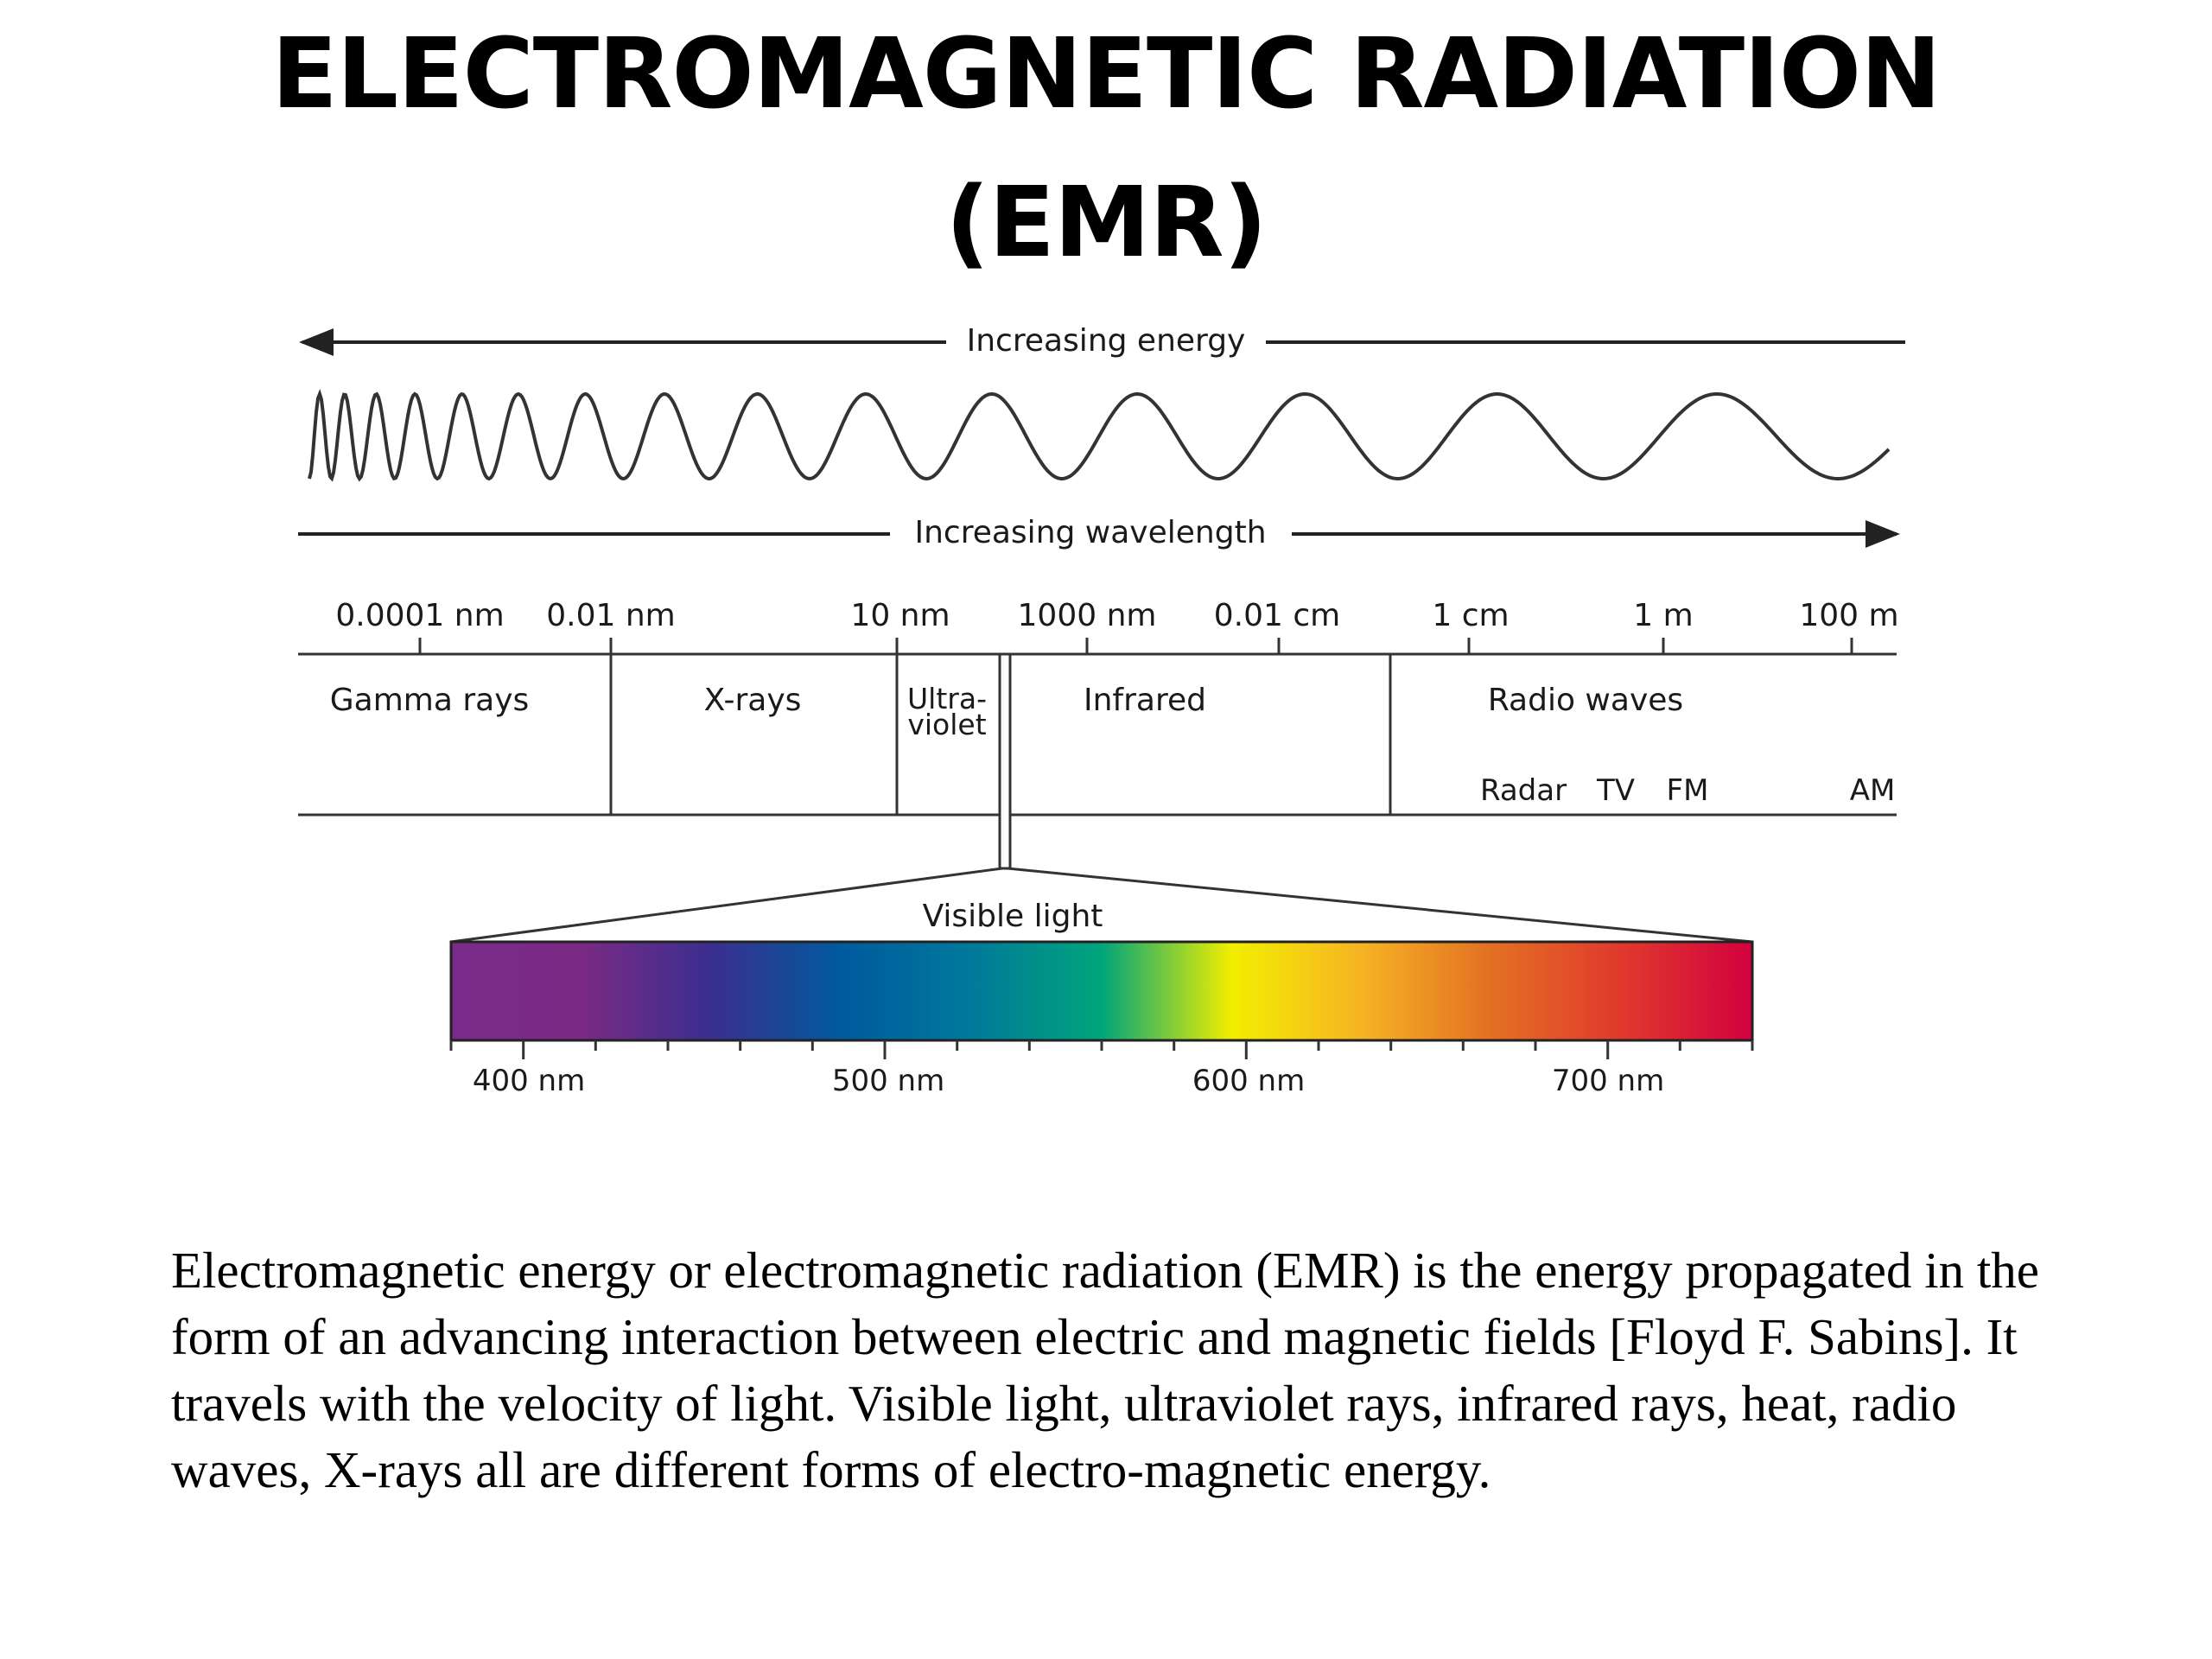 This screenshot has height=1659, width=2212. What do you see at coordinates (947, 698) in the screenshot?
I see `region-ultraviolet-line1: Ultra-` at bounding box center [947, 698].